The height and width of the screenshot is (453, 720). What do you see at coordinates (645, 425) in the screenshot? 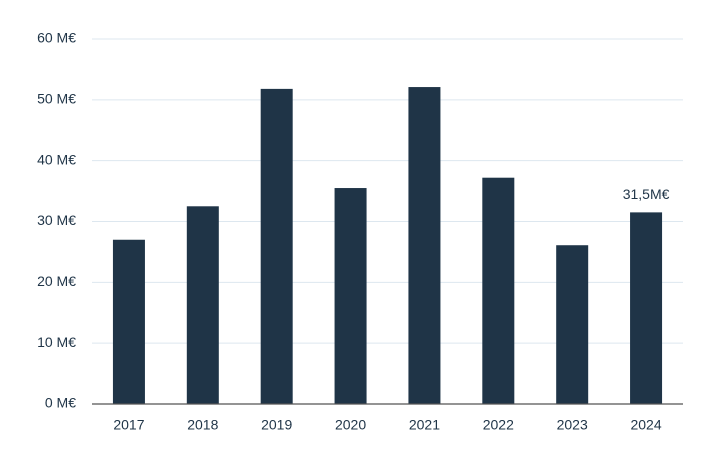
I see `x-tick-label: 2024` at bounding box center [645, 425].